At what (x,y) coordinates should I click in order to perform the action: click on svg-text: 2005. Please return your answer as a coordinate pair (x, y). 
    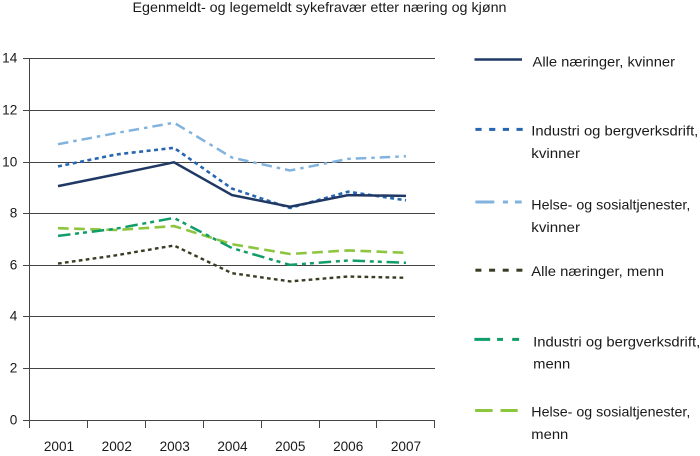
    Looking at the image, I should click on (290, 446).